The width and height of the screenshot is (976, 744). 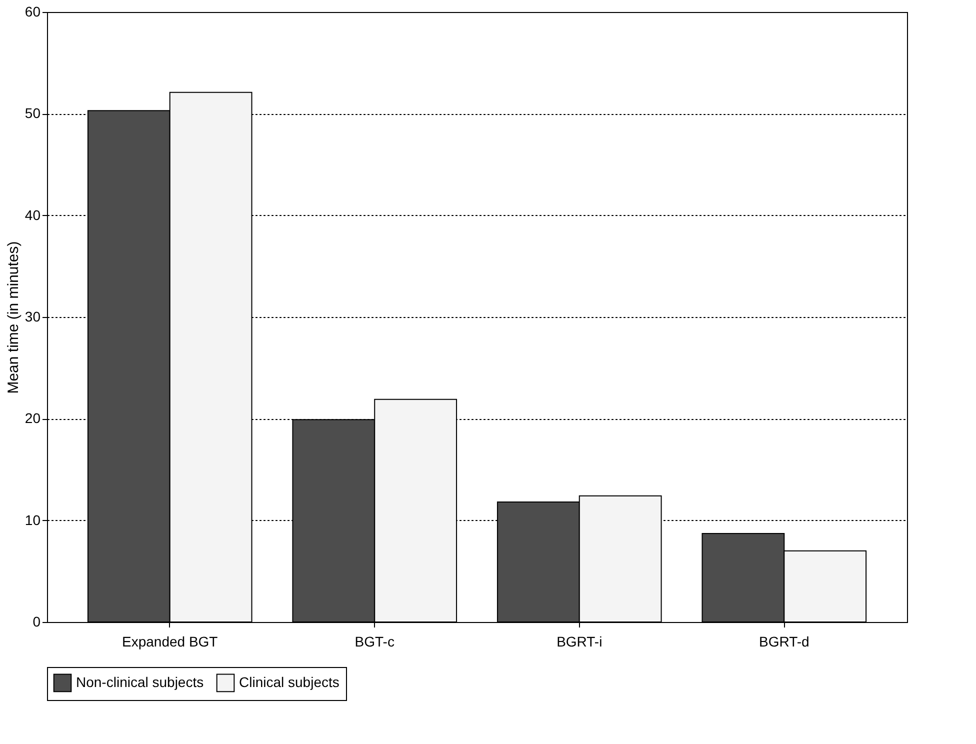 What do you see at coordinates (579, 642) in the screenshot?
I see `x-tick-label: BGRT-i` at bounding box center [579, 642].